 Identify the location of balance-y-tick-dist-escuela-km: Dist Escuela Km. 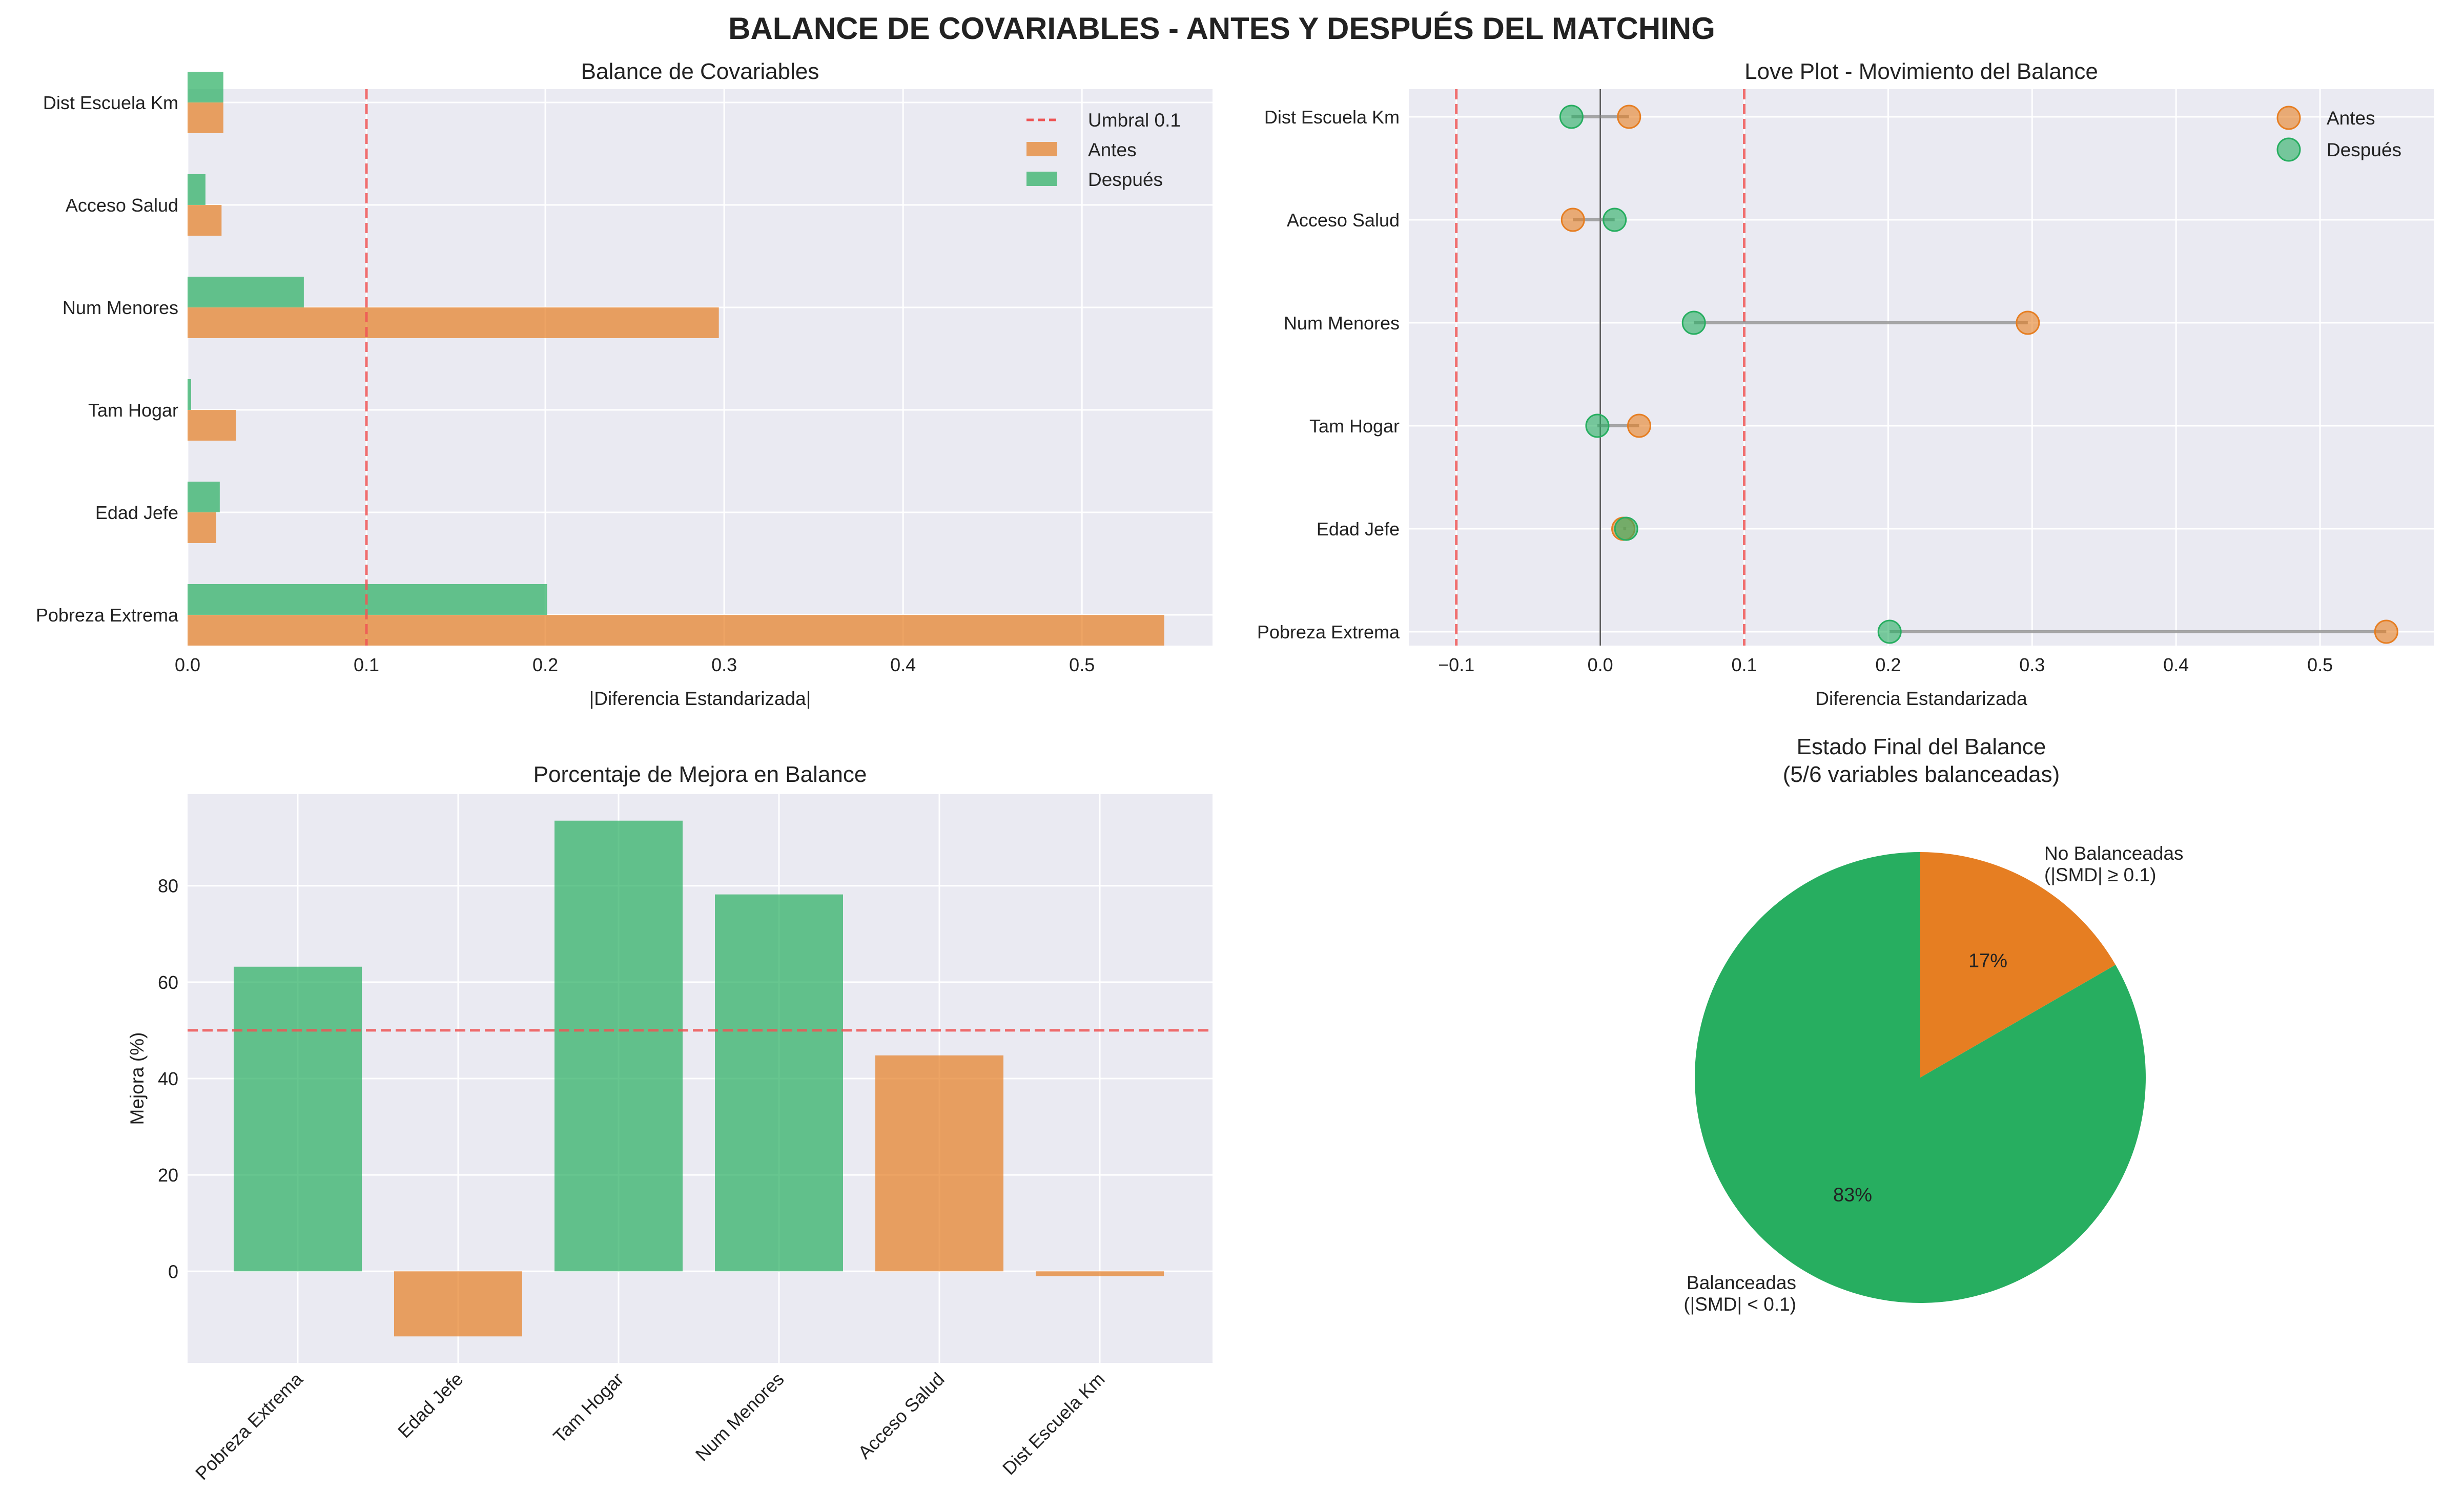
(110, 102).